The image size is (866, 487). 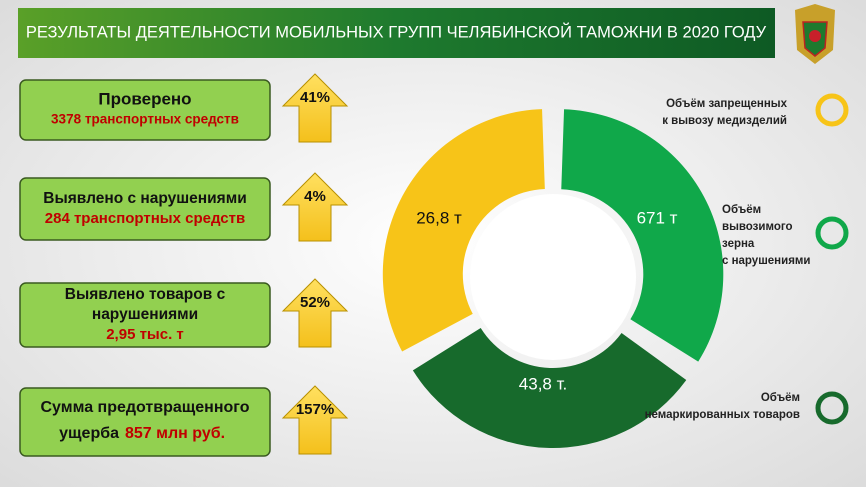 I want to click on legend-line: Объём запрещенных, so click(x=727, y=104).